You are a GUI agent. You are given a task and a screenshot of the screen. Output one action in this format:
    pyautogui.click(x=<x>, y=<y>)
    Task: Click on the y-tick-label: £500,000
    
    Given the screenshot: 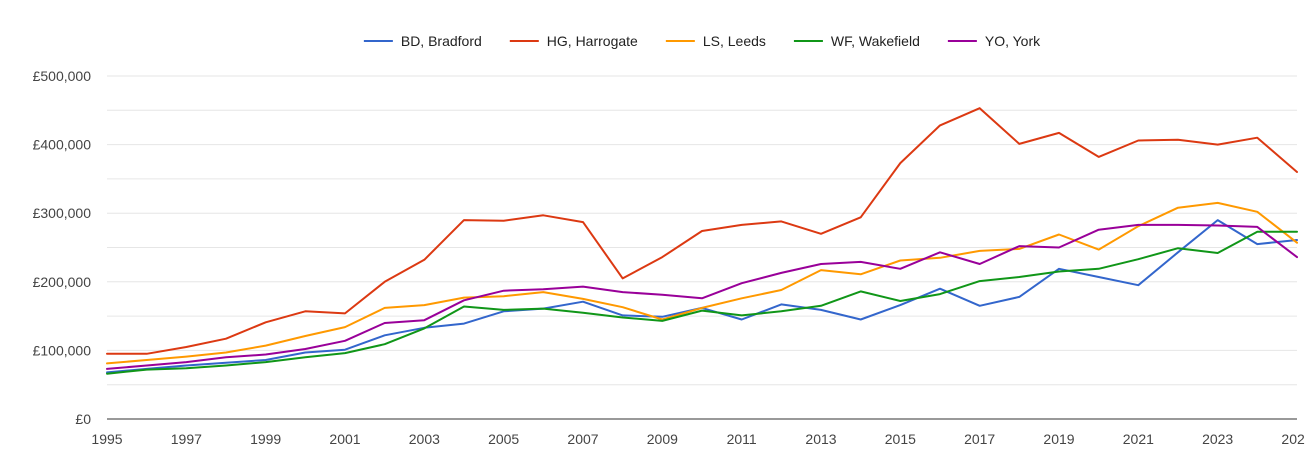 What is the action you would take?
    pyautogui.click(x=62, y=76)
    